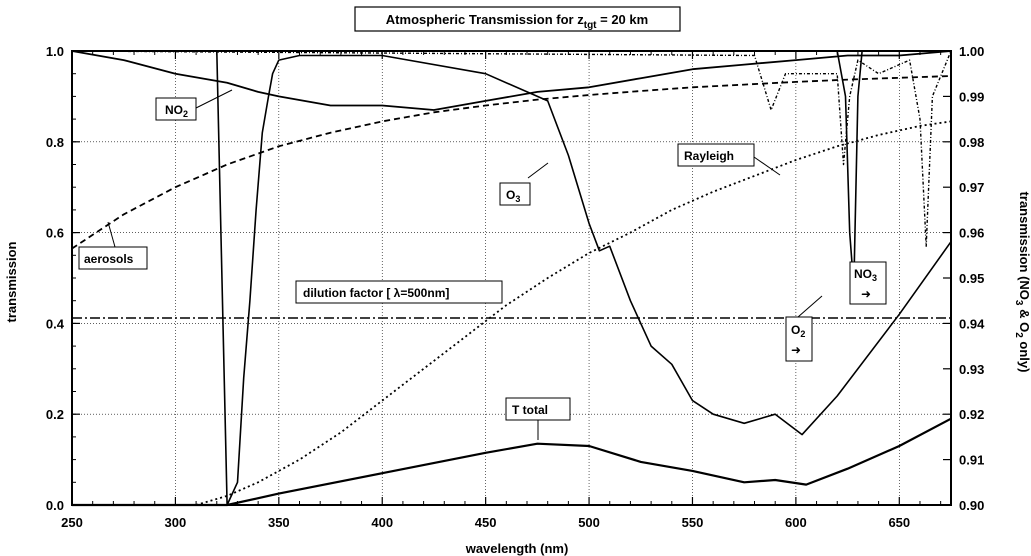  What do you see at coordinates (971, 460) in the screenshot?
I see `y2-tick-label: 0.91` at bounding box center [971, 460].